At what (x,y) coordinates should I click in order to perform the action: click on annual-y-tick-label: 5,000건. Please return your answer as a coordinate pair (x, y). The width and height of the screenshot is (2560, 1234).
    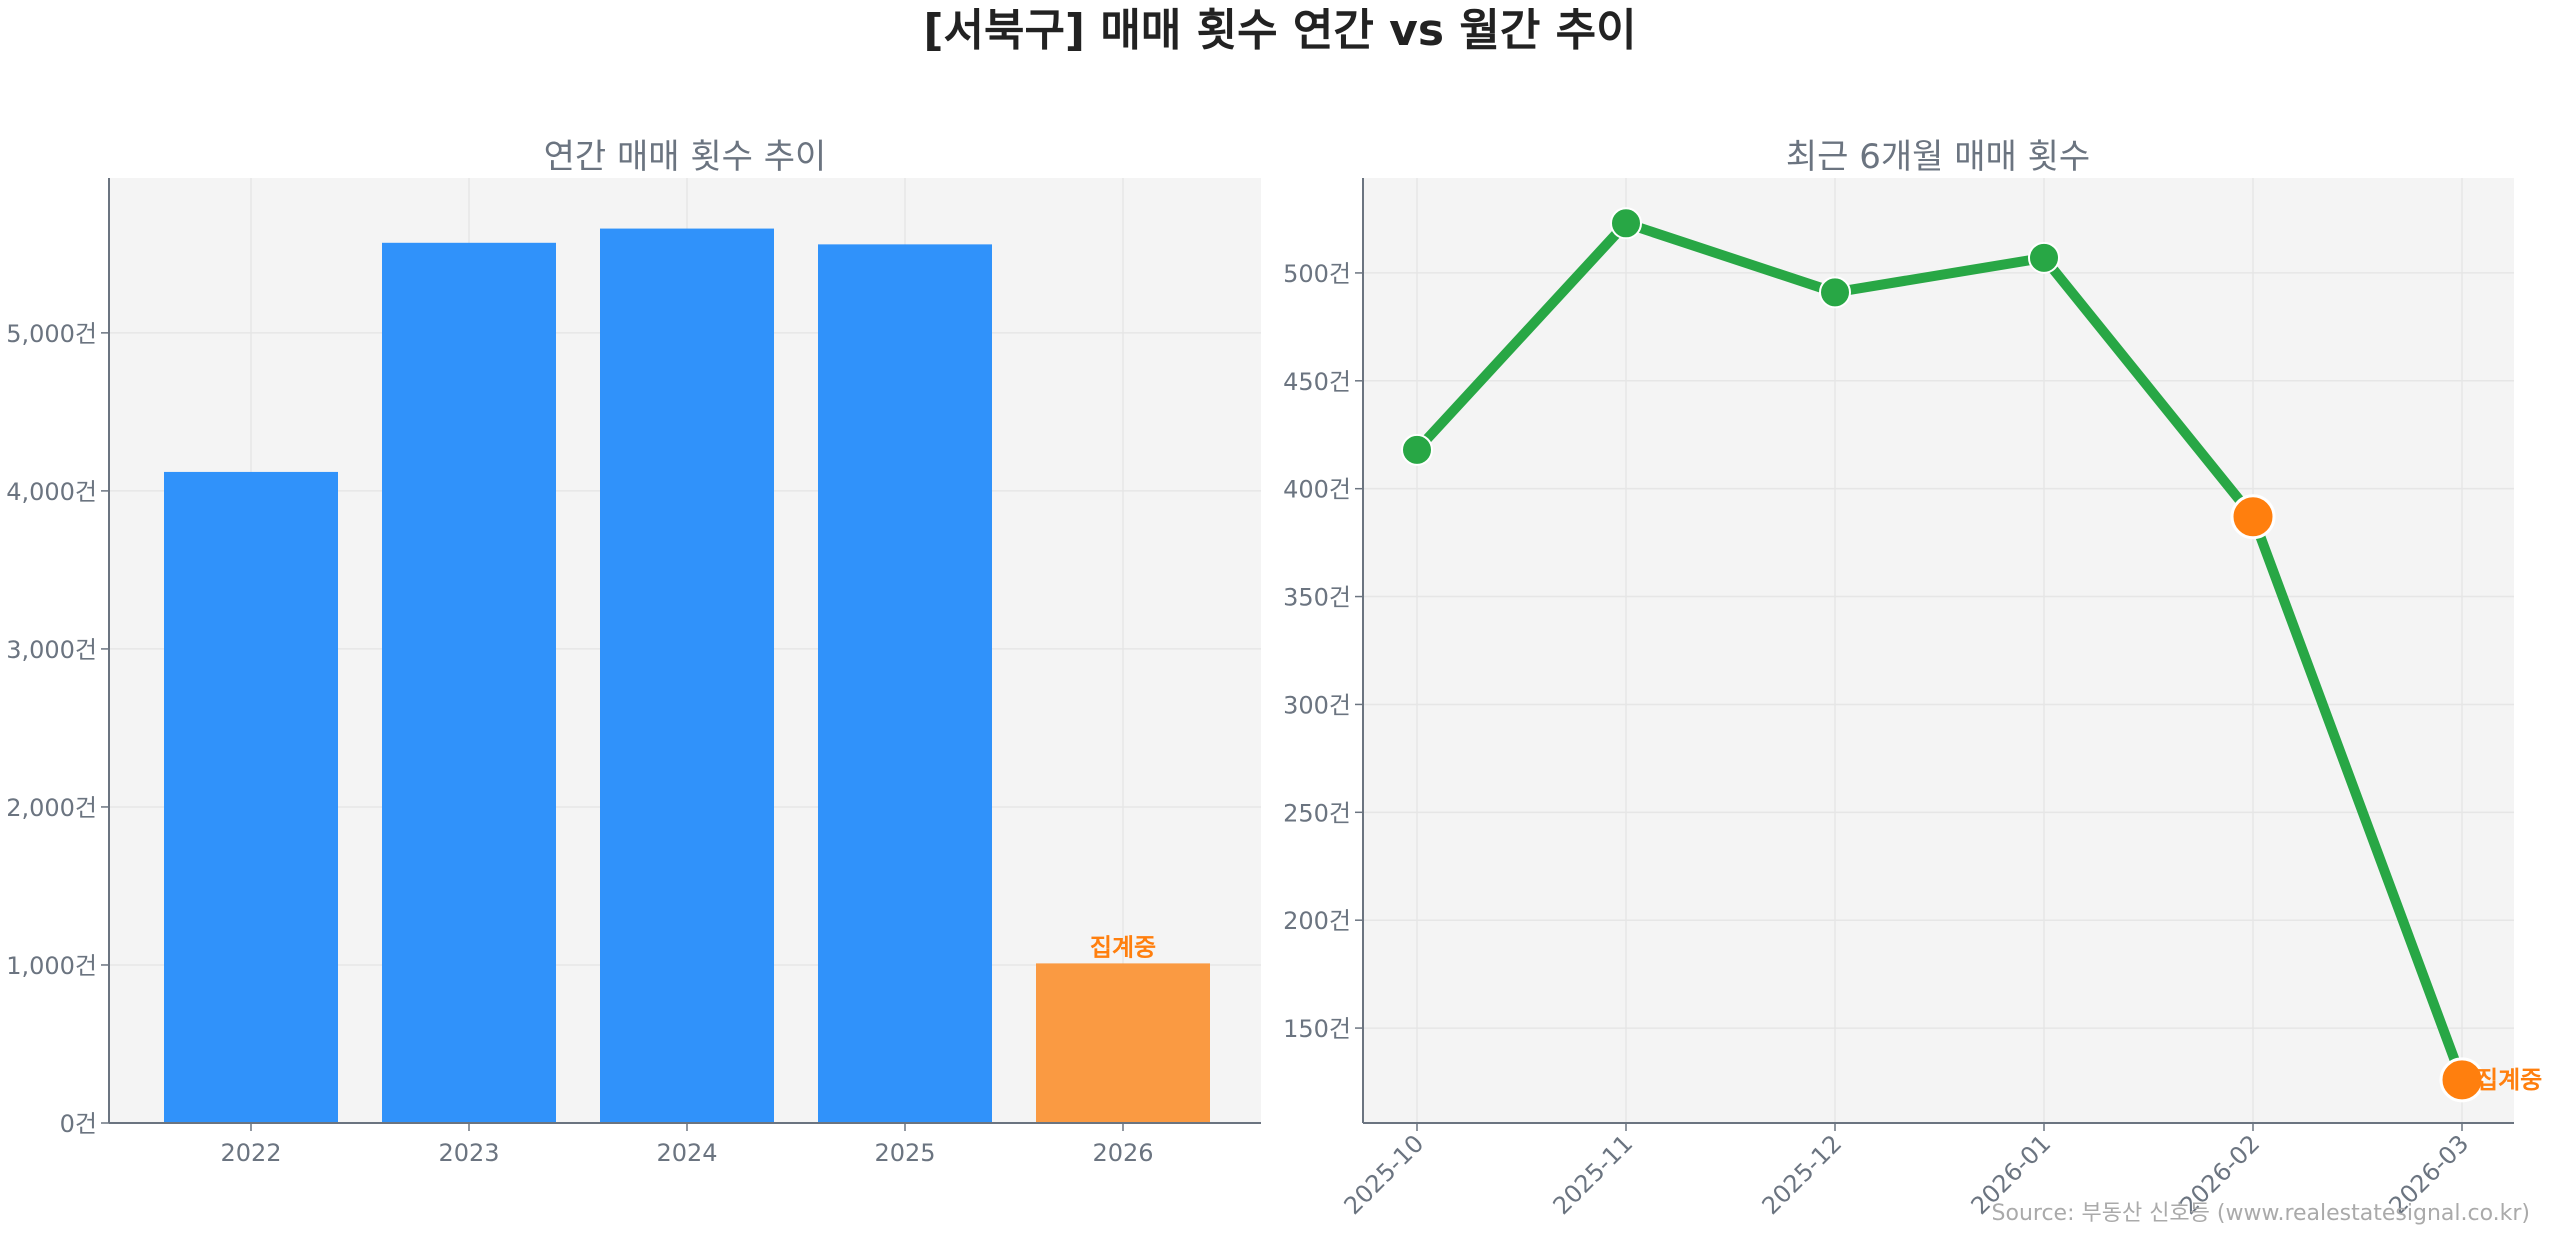
    Looking at the image, I should click on (51, 334).